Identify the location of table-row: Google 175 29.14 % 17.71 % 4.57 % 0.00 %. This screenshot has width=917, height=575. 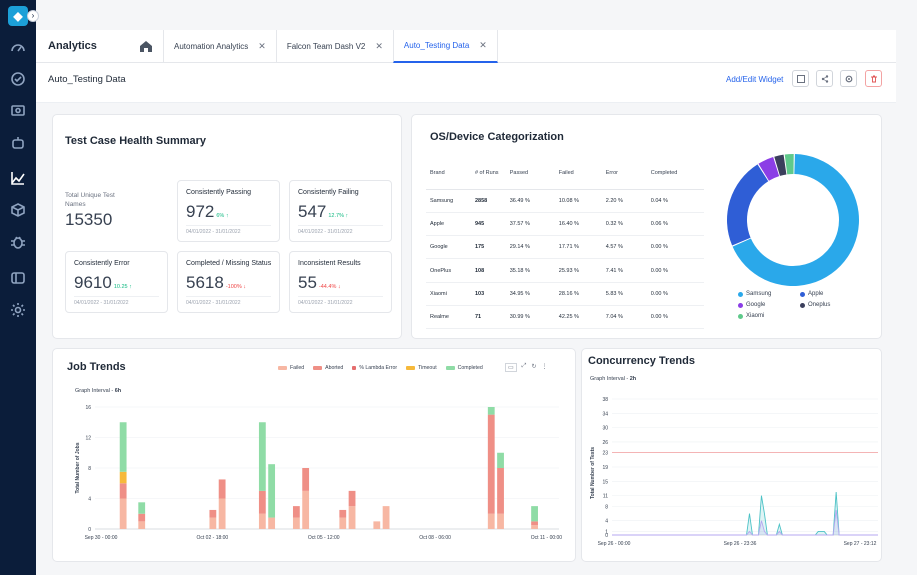
(565, 247).